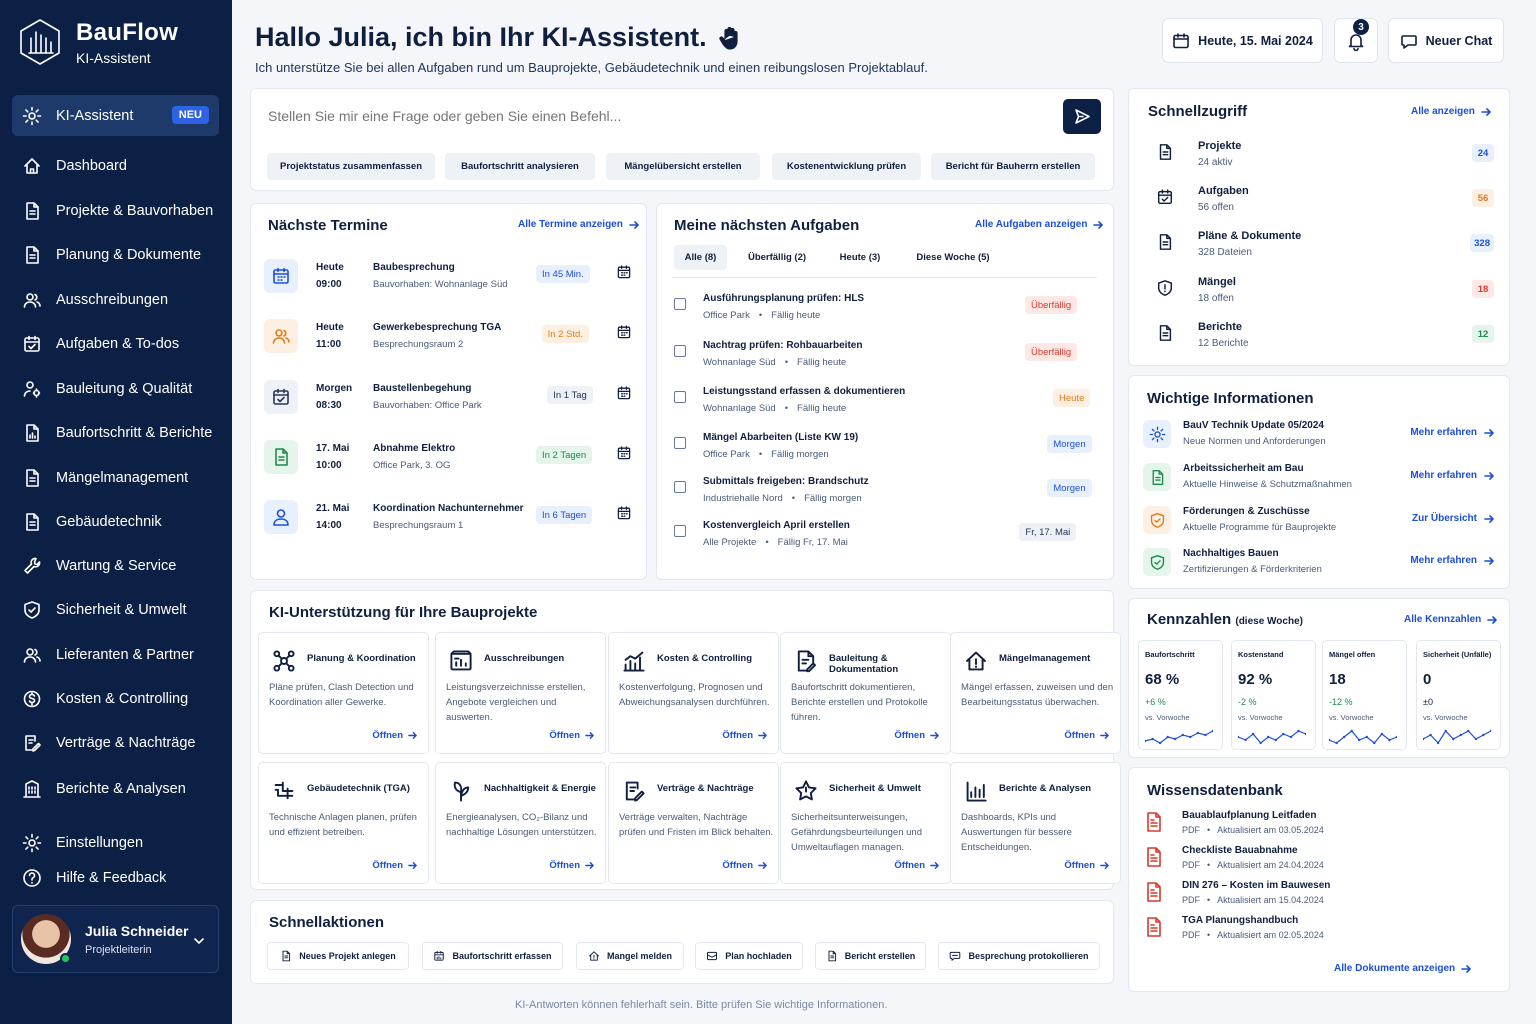 The image size is (1536, 1024). Describe the element at coordinates (351, 166) in the screenshot. I see `suggestion-chip: Projektstatus zusammenfassen` at that location.